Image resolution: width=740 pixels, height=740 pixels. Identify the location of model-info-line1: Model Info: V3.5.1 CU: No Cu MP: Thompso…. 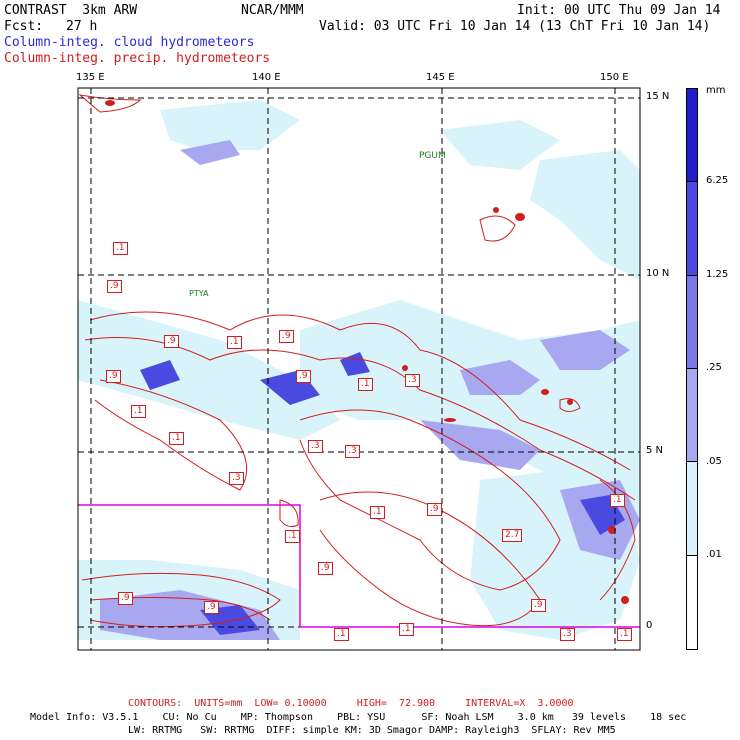
(358, 717).